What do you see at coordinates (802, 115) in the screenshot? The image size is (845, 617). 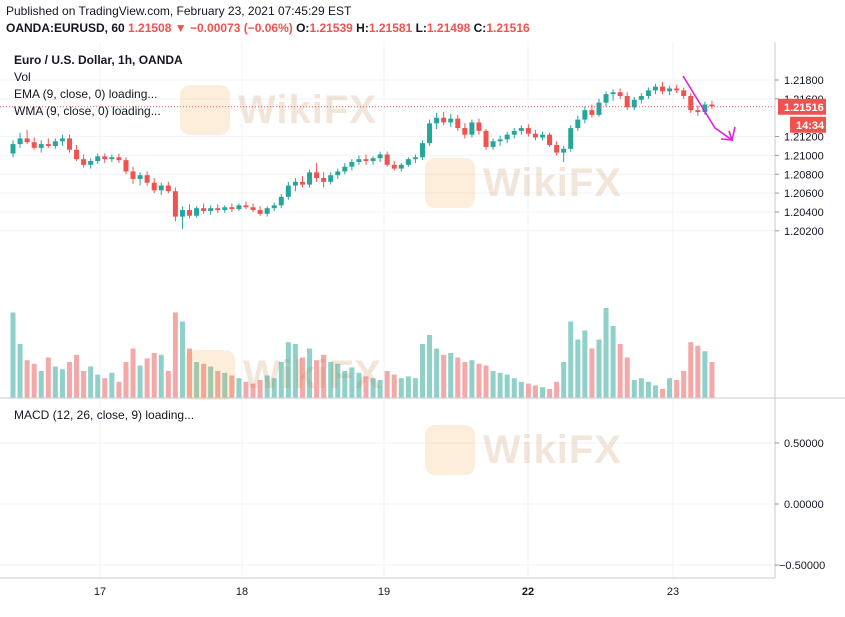 I see `current-price-tag: 1.21516 14:34` at bounding box center [802, 115].